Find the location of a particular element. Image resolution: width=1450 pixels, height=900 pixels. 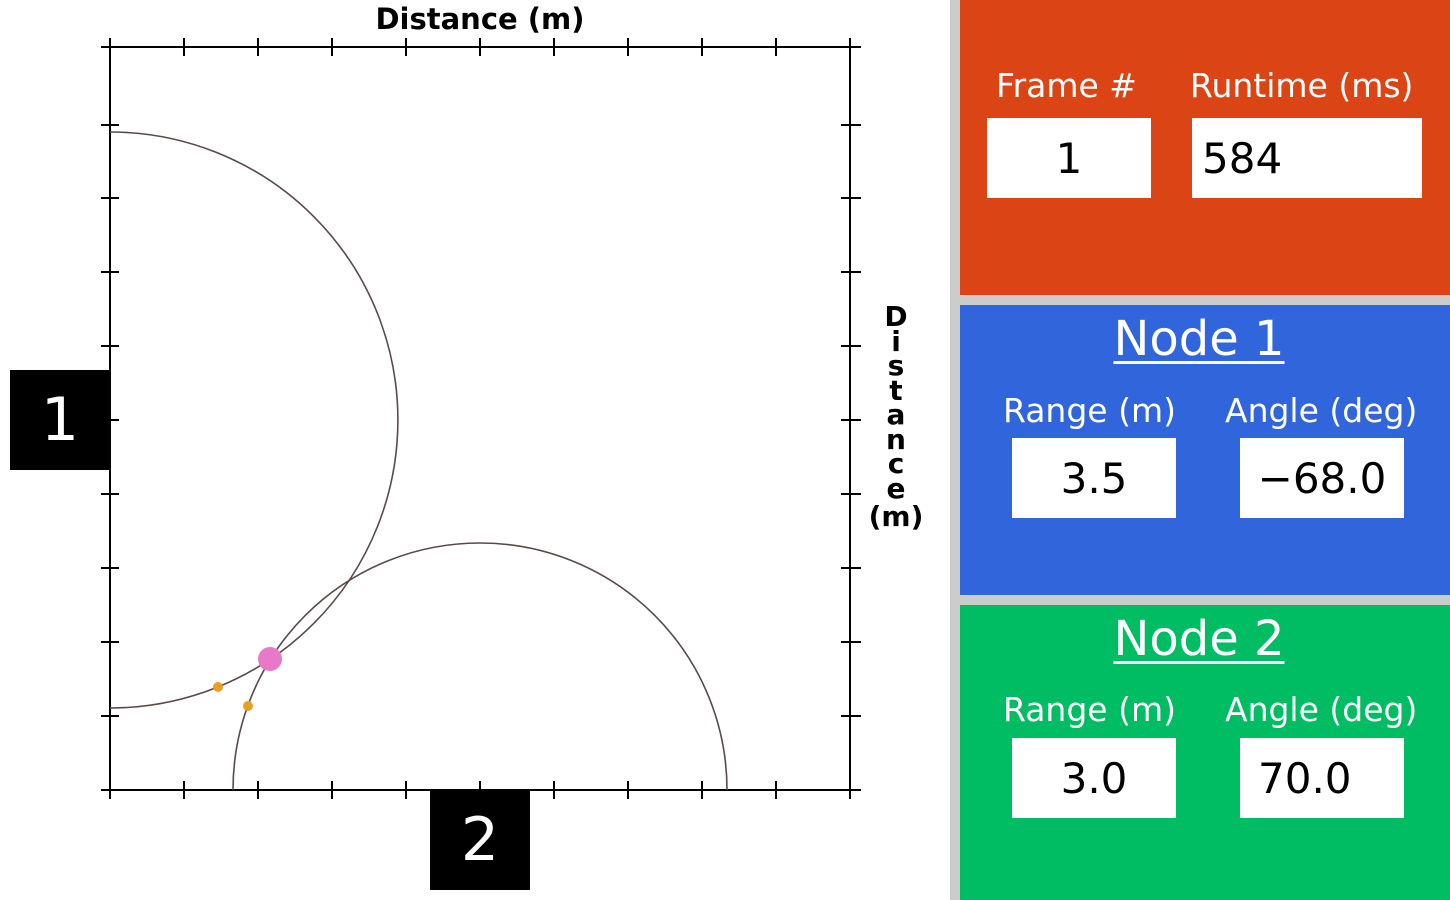

y-axis-title-letter: s is located at coordinates (896, 365).